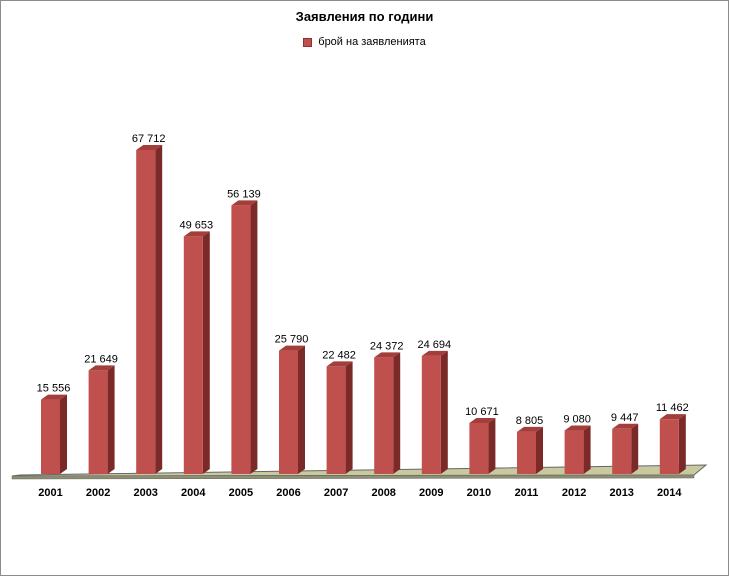 Image resolution: width=729 pixels, height=576 pixels. Describe the element at coordinates (149, 147) in the screenshot. I see `bar-top-2003` at that location.